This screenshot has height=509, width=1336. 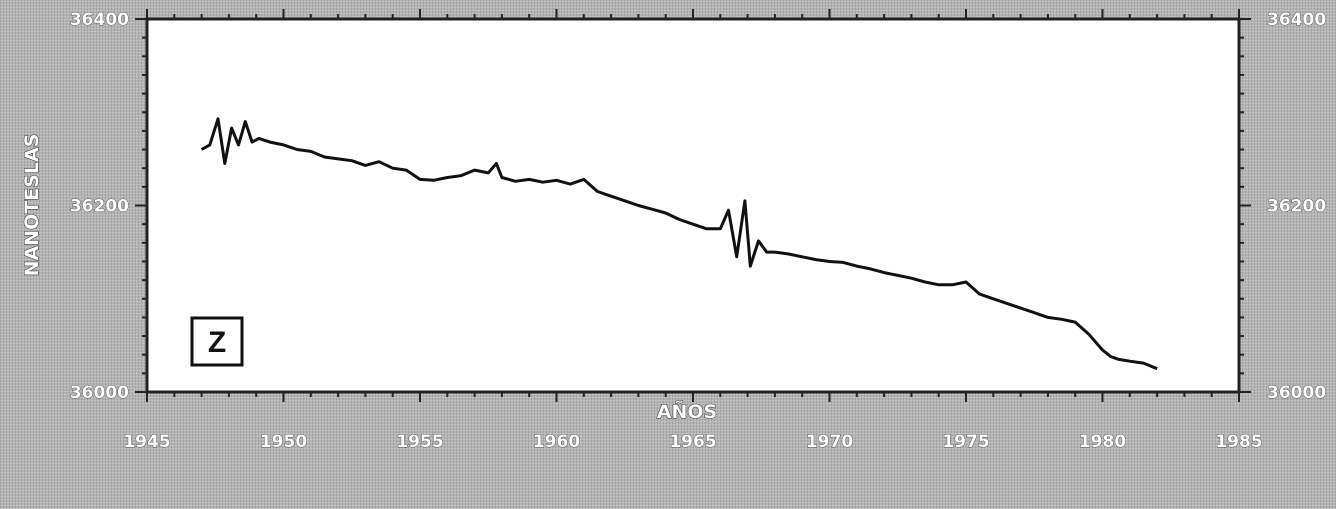 I want to click on y-axis: 36000 36200 36400, so click(x=108, y=206).